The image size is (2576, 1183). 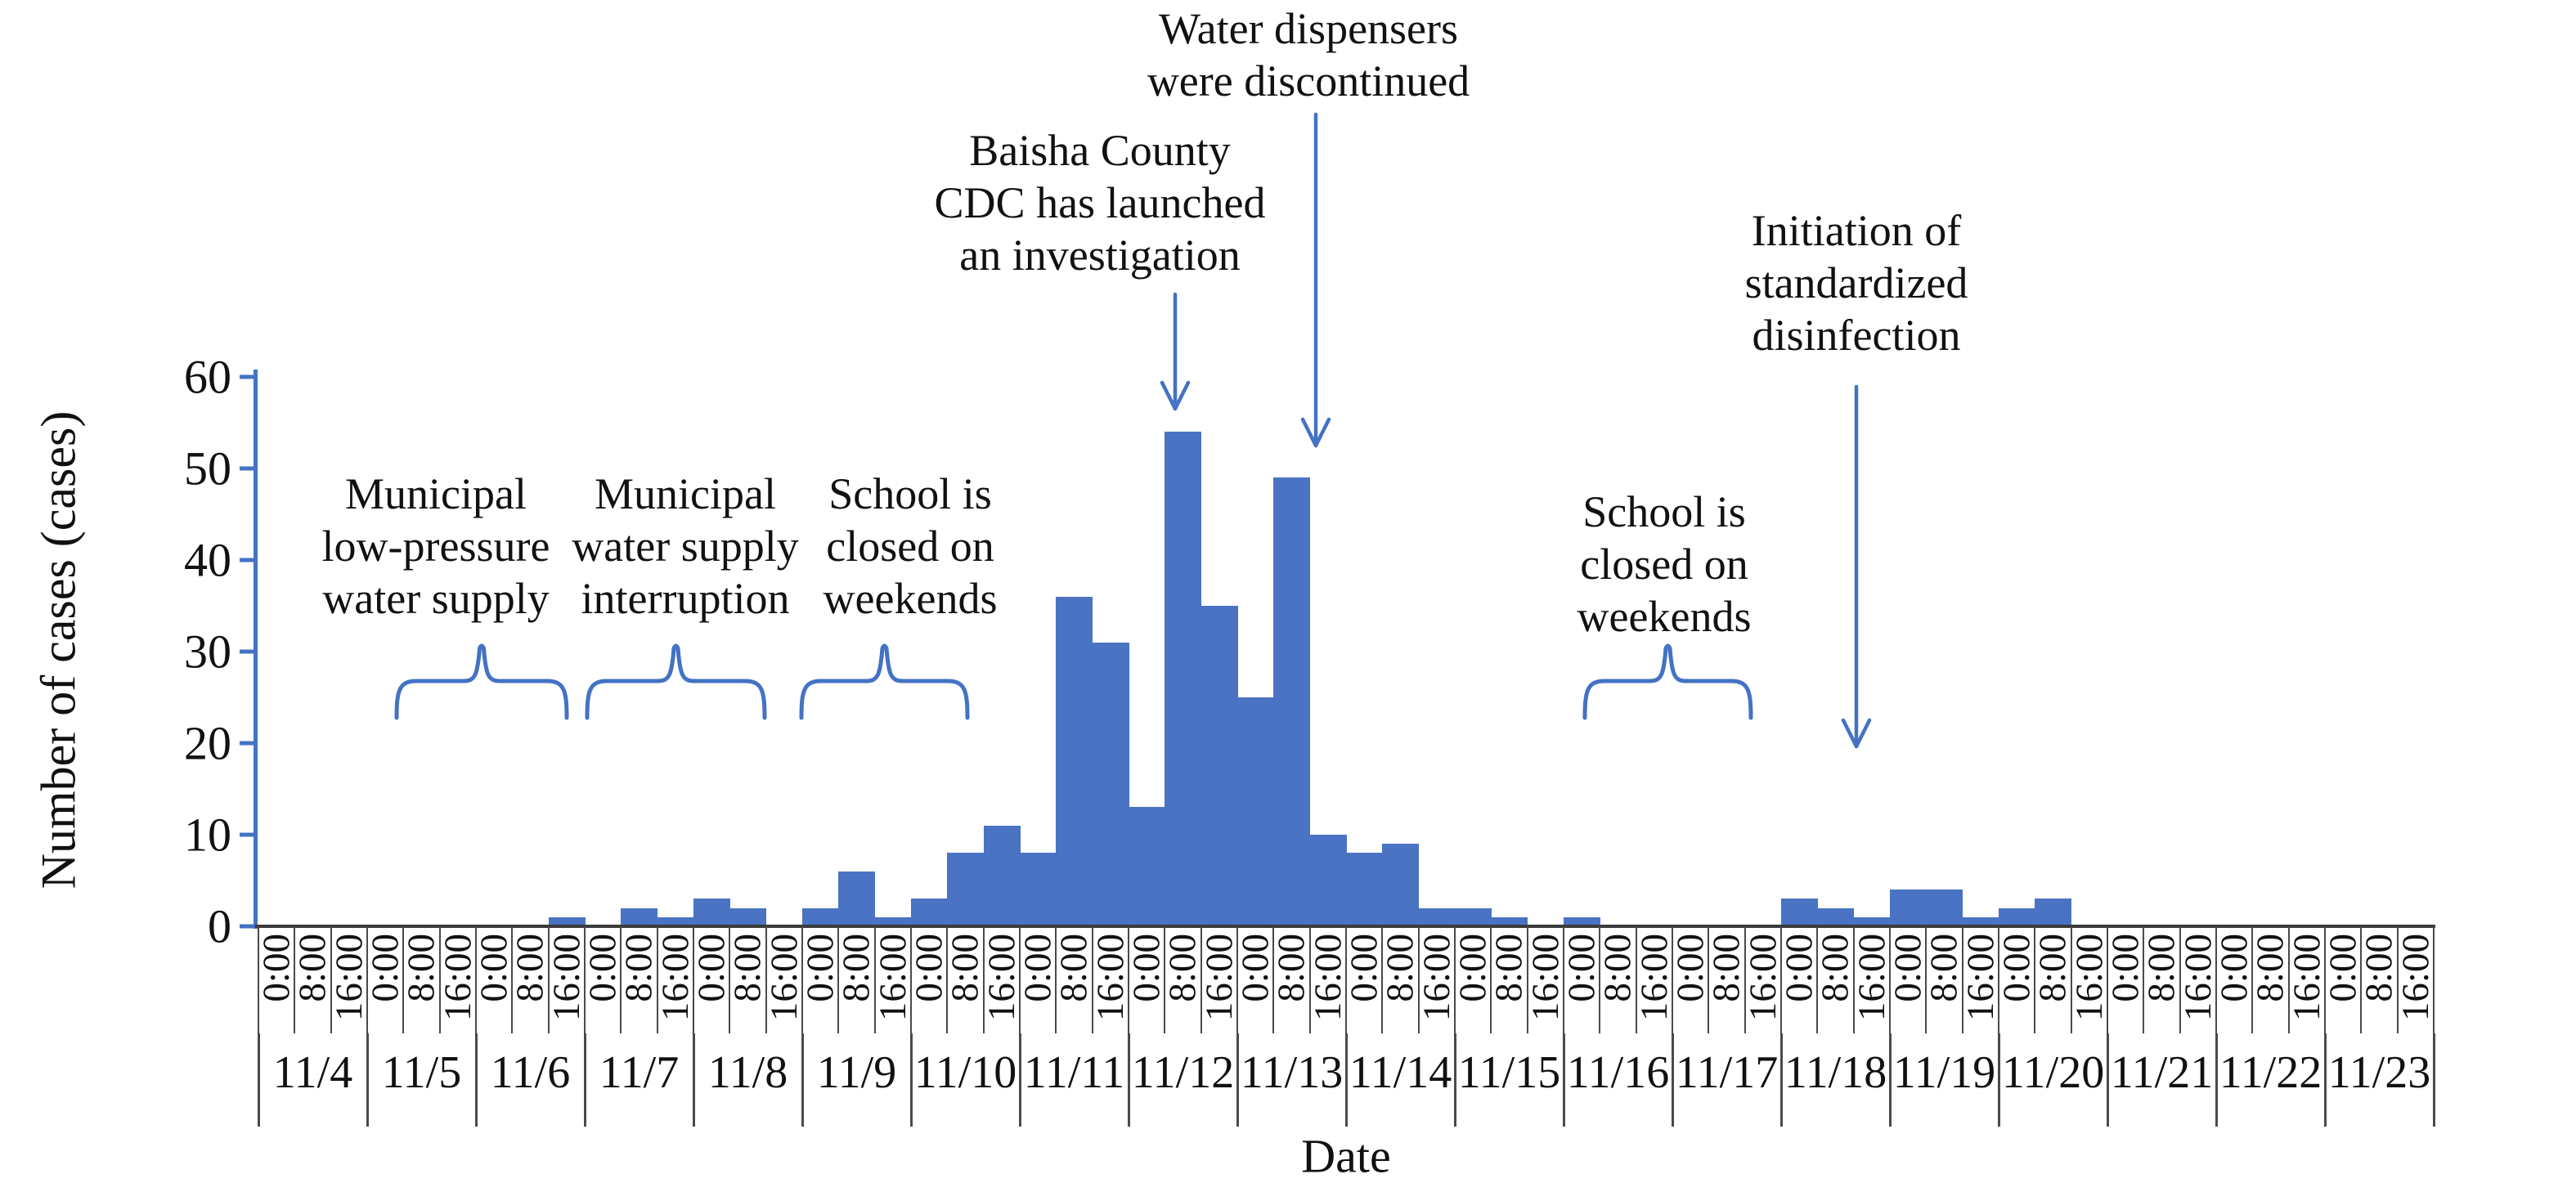 What do you see at coordinates (421, 1072) in the screenshot?
I see `day-label-11/5: 11/5` at bounding box center [421, 1072].